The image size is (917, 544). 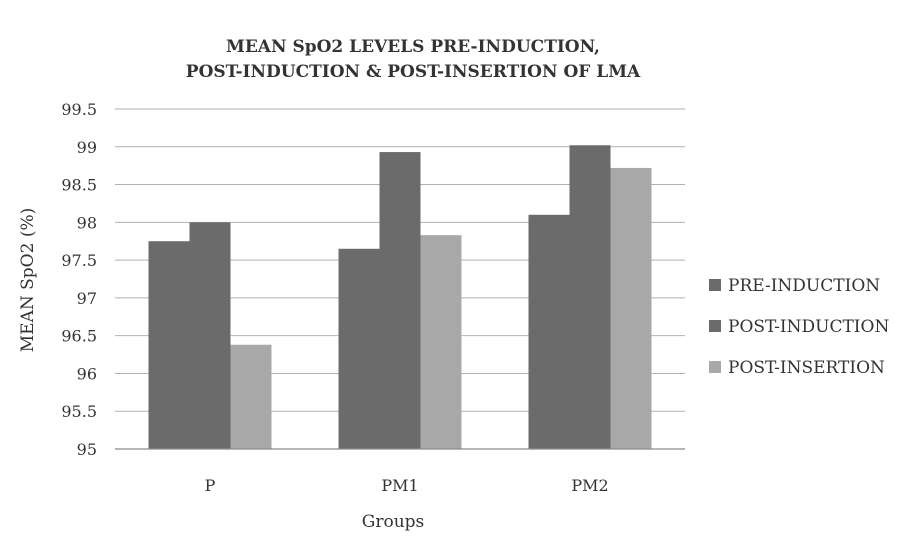 What do you see at coordinates (413, 47) in the screenshot?
I see `chart-title-line-1: MEAN SpO2 LEVELS PRE-INDUCTION,` at bounding box center [413, 47].